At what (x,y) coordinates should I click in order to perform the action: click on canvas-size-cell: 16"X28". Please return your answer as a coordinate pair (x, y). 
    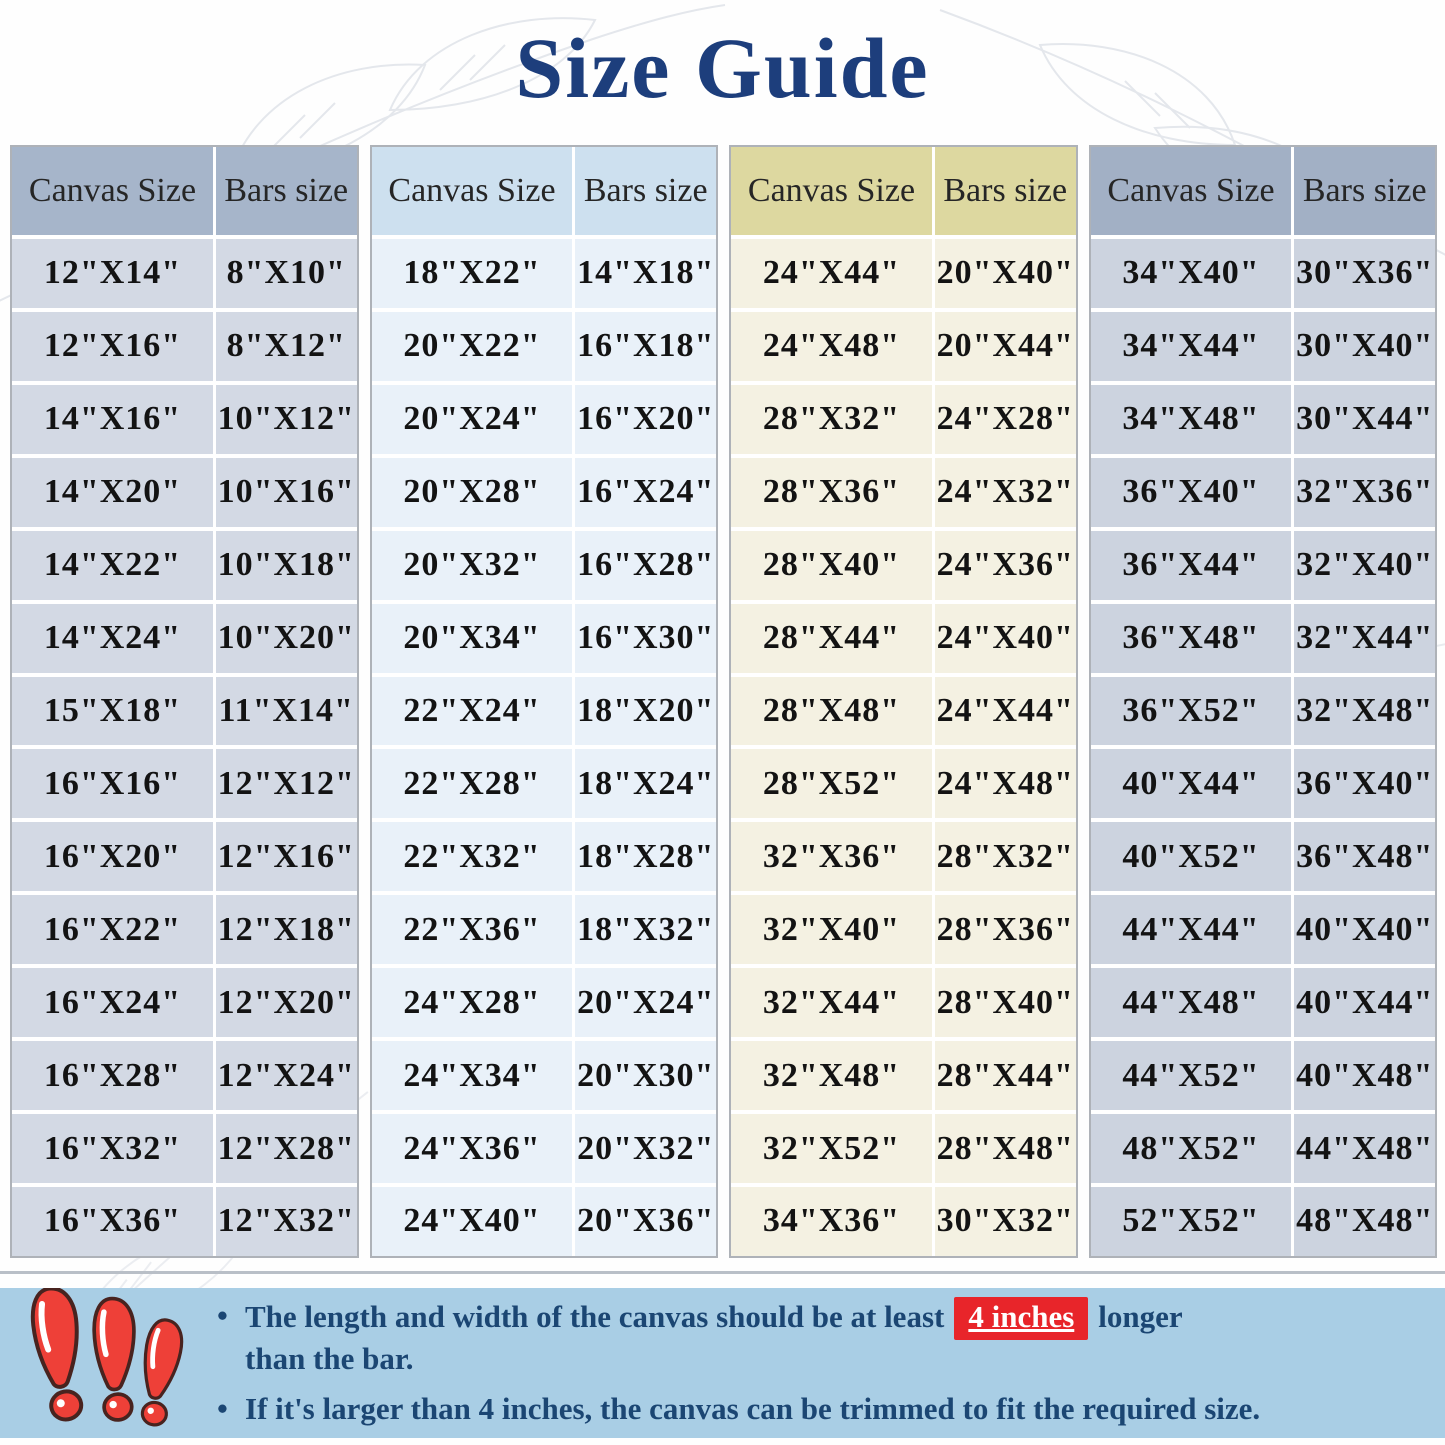
    Looking at the image, I should click on (112, 1076).